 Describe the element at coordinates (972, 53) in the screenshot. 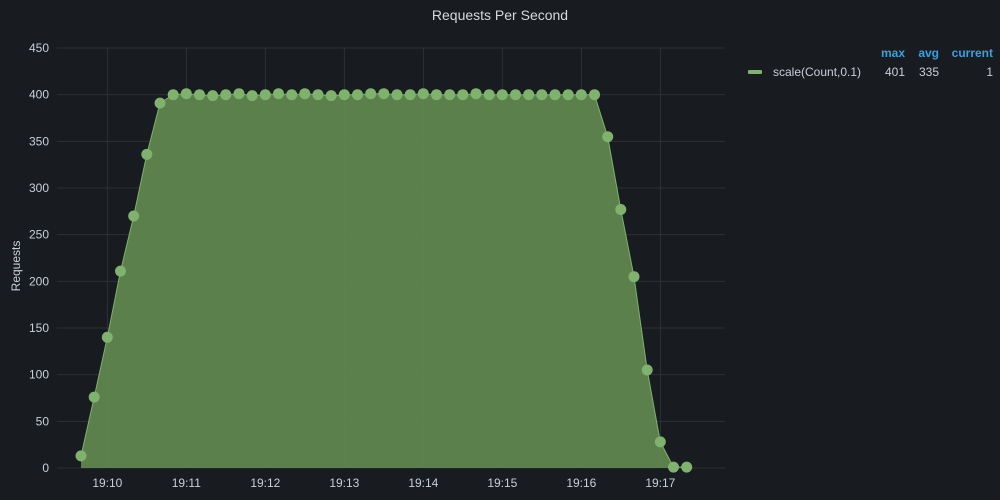

I see `legend-header-current: current` at that location.